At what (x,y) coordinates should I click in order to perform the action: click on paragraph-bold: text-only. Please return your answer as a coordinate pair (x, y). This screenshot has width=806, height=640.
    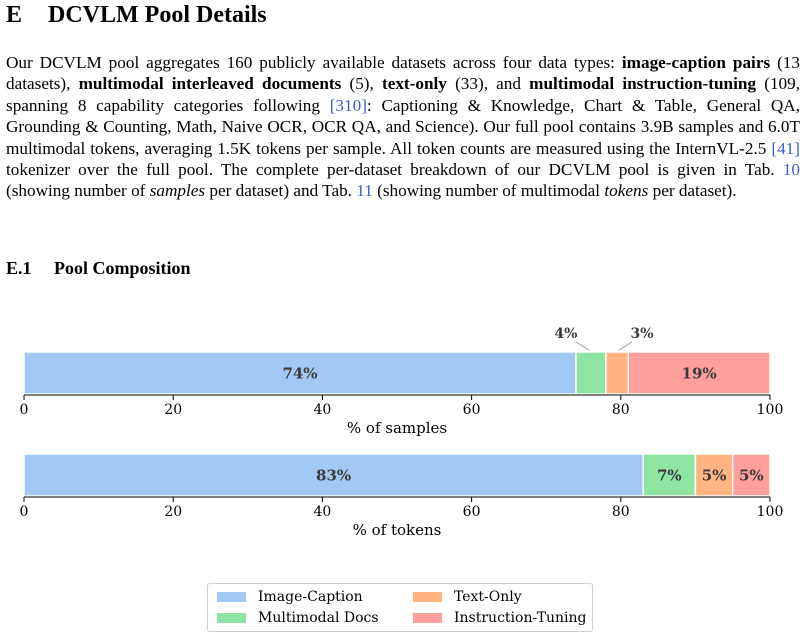
    Looking at the image, I should click on (414, 84).